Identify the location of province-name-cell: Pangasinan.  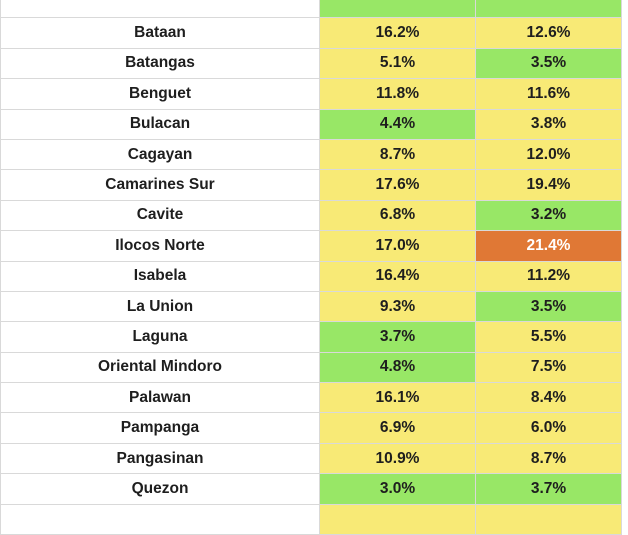
(160, 459).